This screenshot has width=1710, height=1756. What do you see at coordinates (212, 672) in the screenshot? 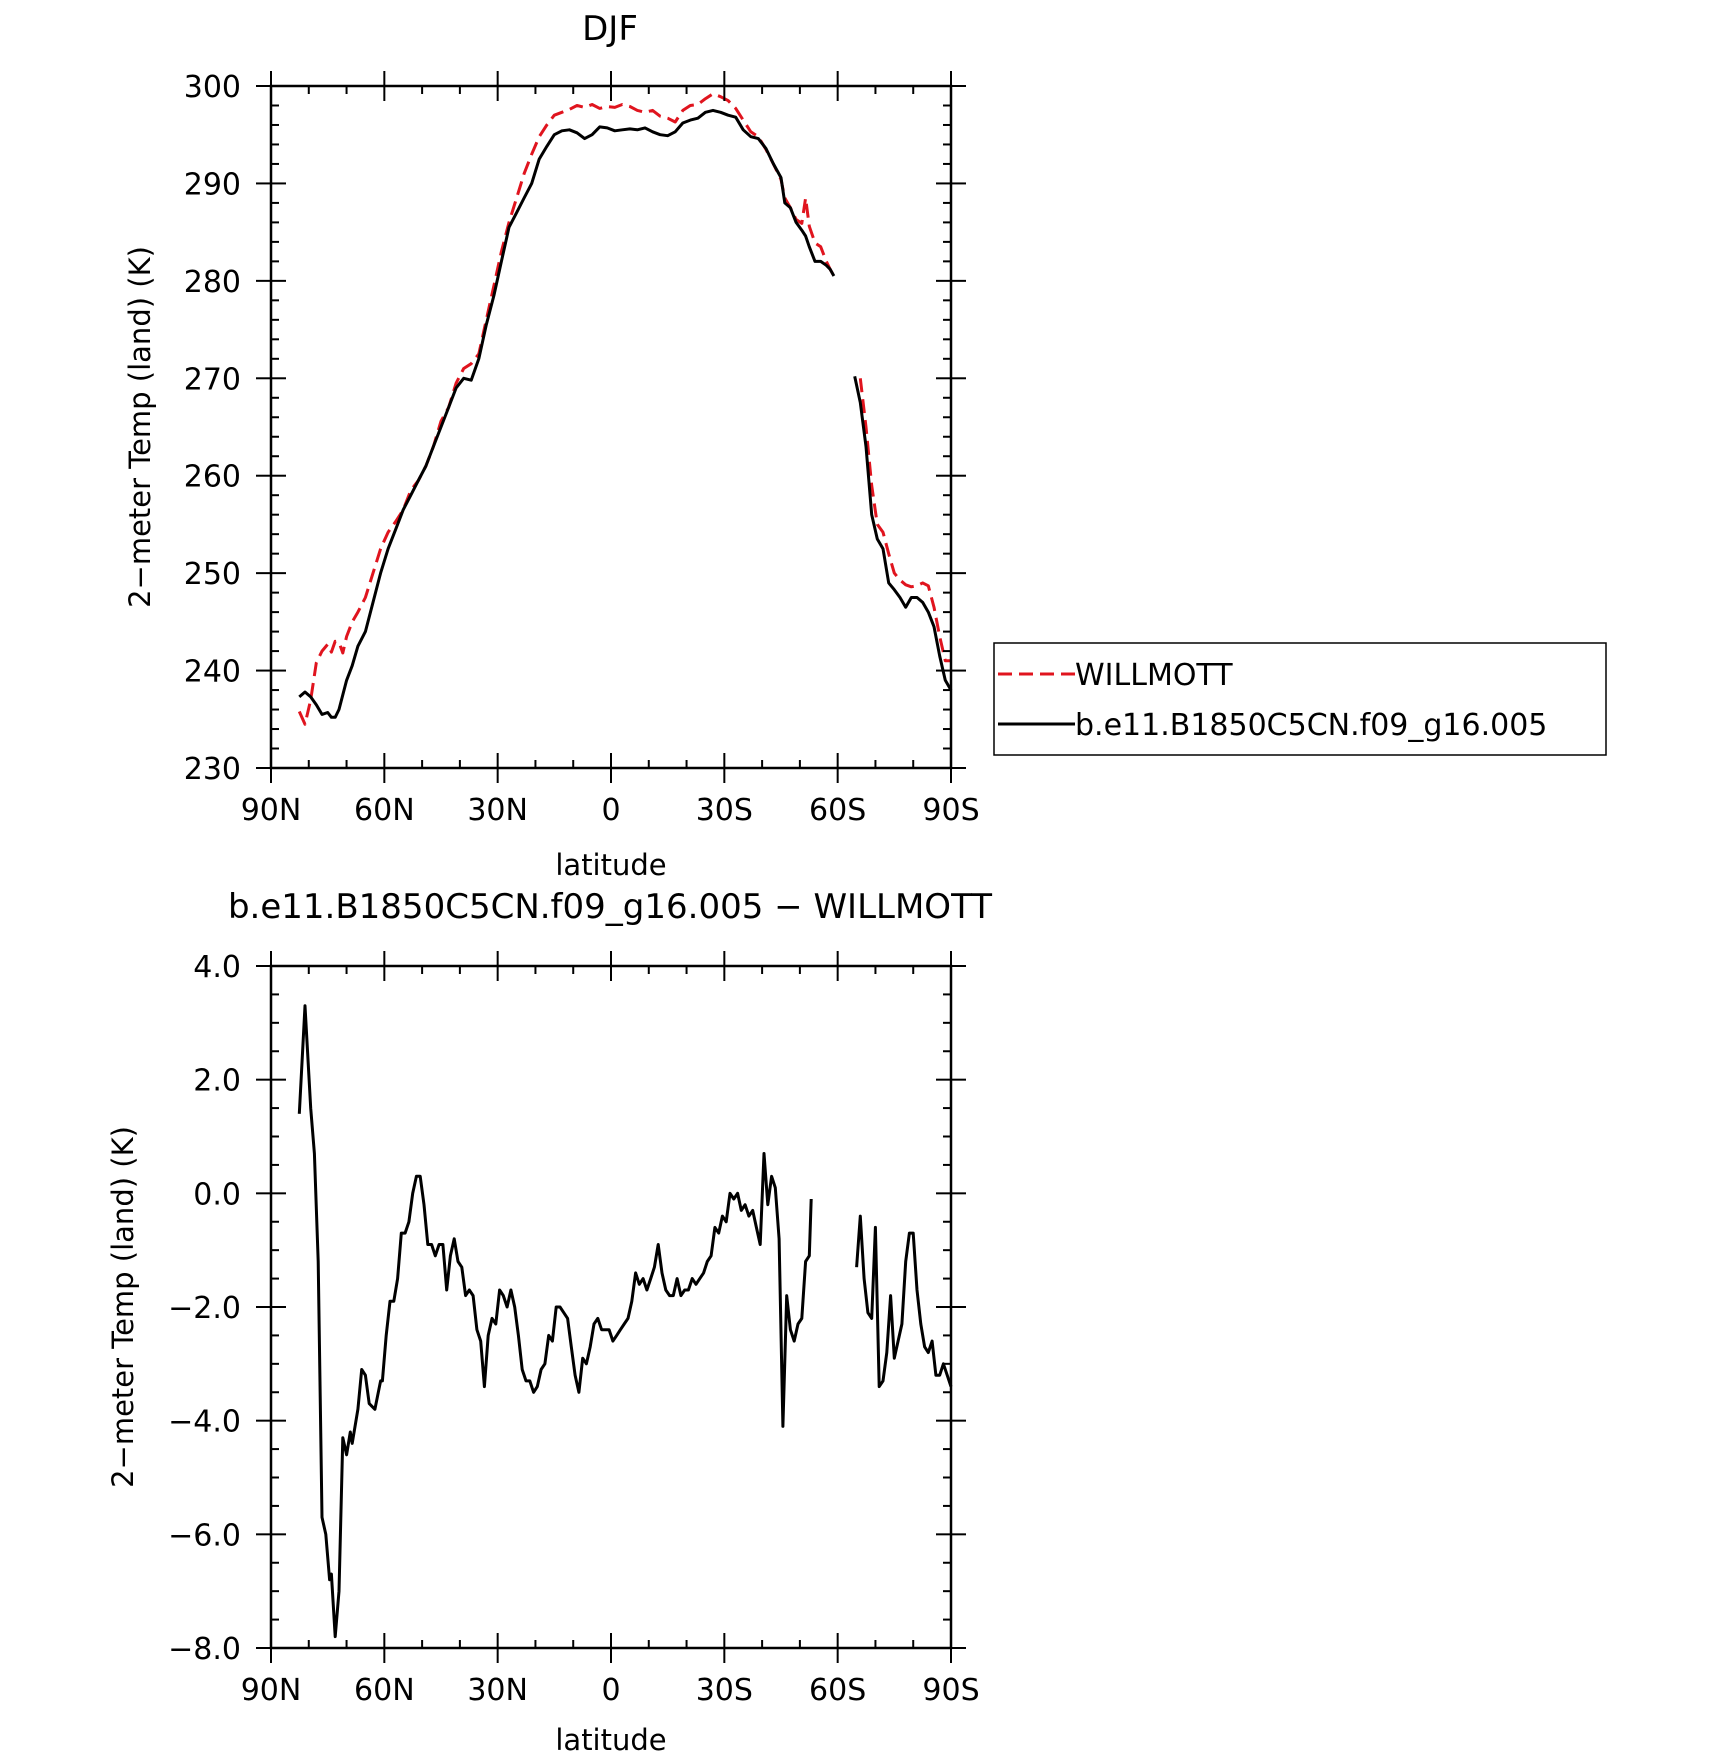
I see `temperature-y-tick-label: 240` at bounding box center [212, 672].